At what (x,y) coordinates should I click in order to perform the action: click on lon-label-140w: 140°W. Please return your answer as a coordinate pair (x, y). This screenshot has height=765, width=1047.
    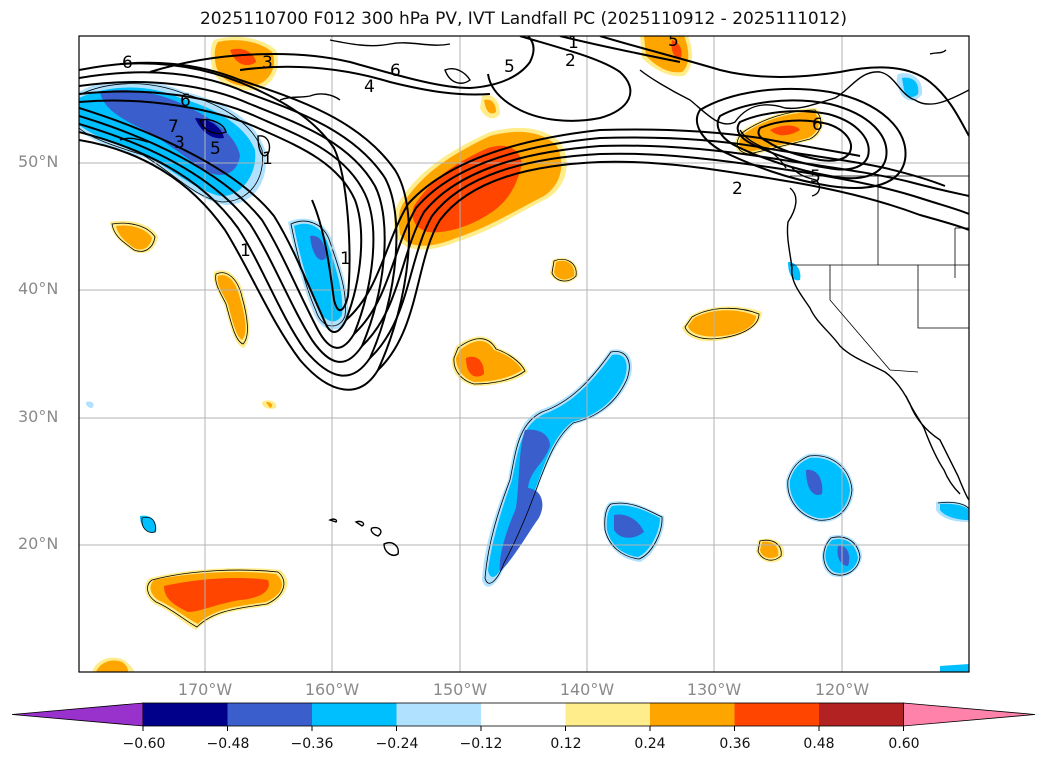
    Looking at the image, I should click on (587, 689).